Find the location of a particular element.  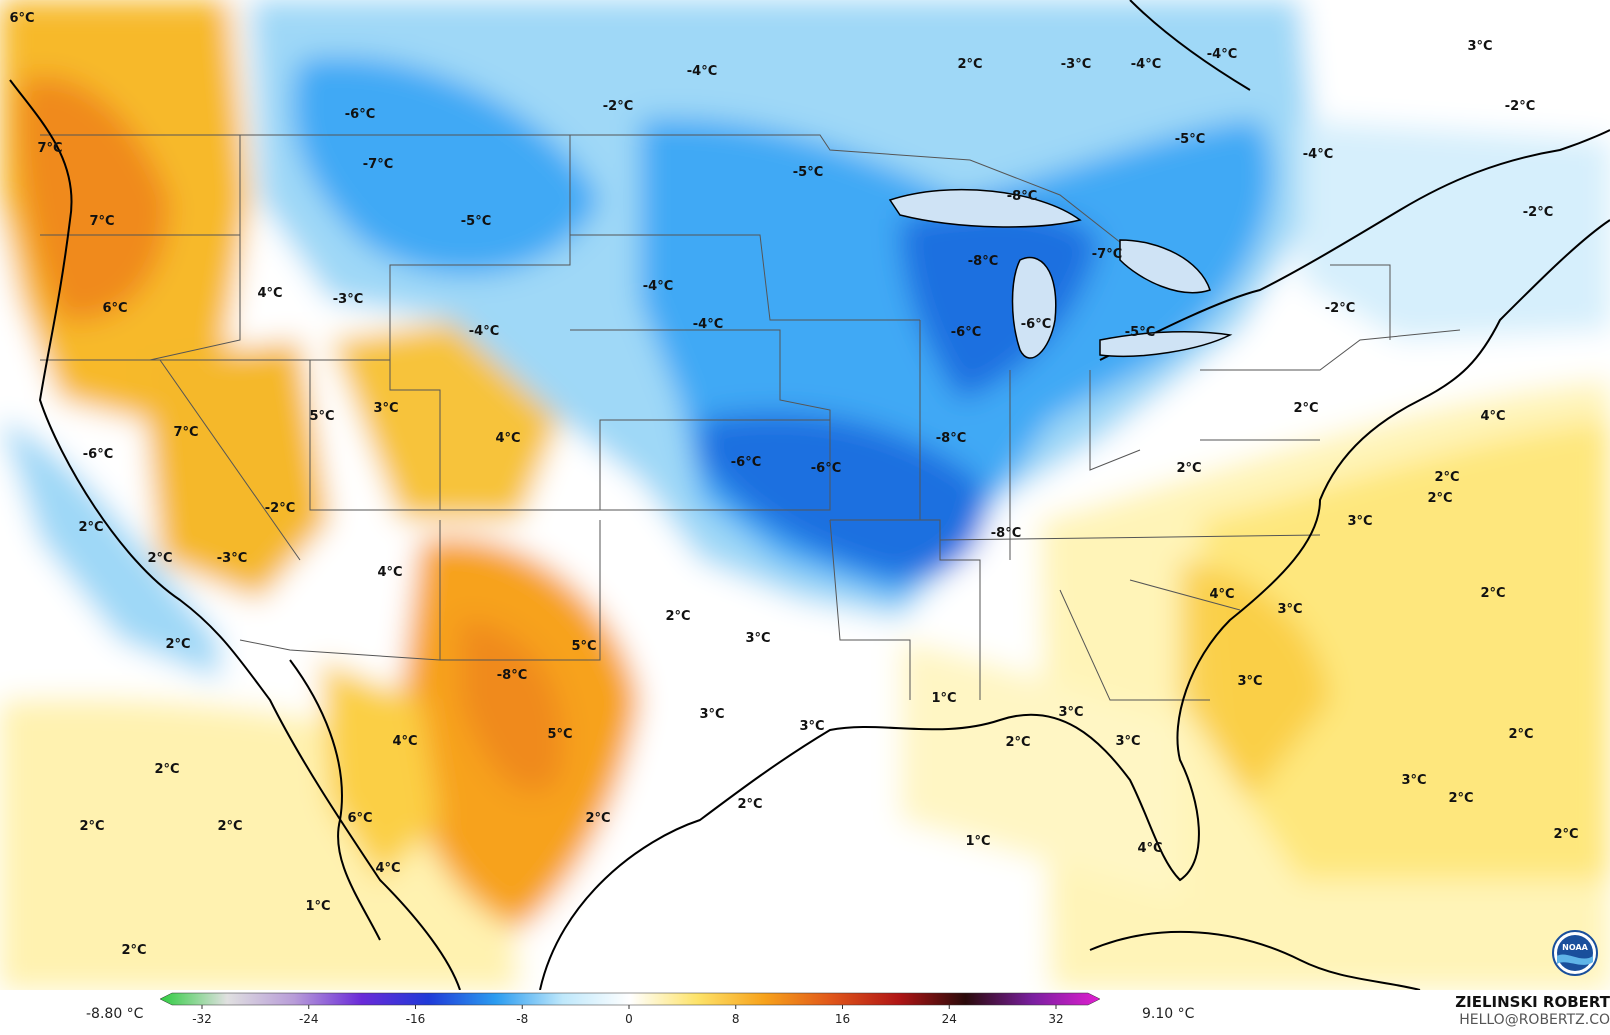

author-name: ZIELINSKI ROBERT is located at coordinates (1532, 1002).